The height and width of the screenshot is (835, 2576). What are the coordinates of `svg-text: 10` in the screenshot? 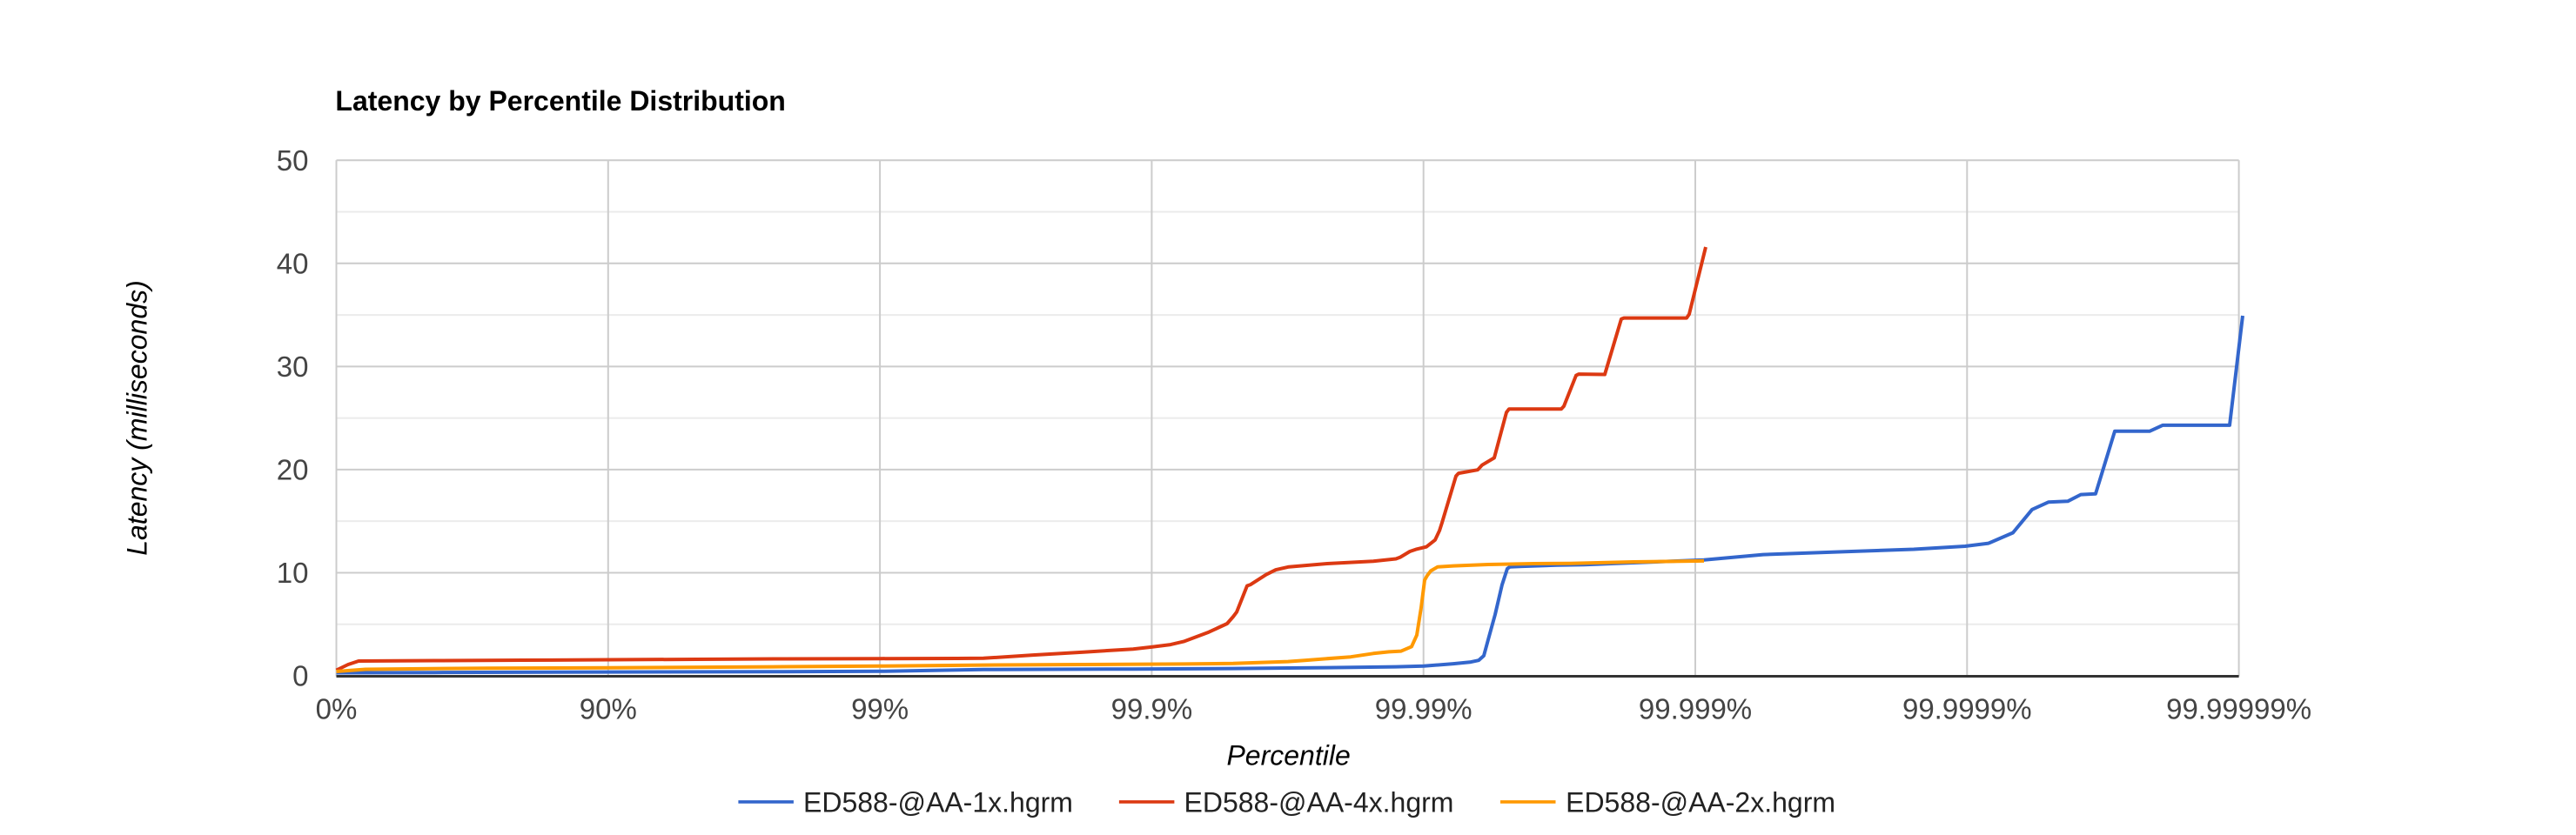 It's located at (293, 573).